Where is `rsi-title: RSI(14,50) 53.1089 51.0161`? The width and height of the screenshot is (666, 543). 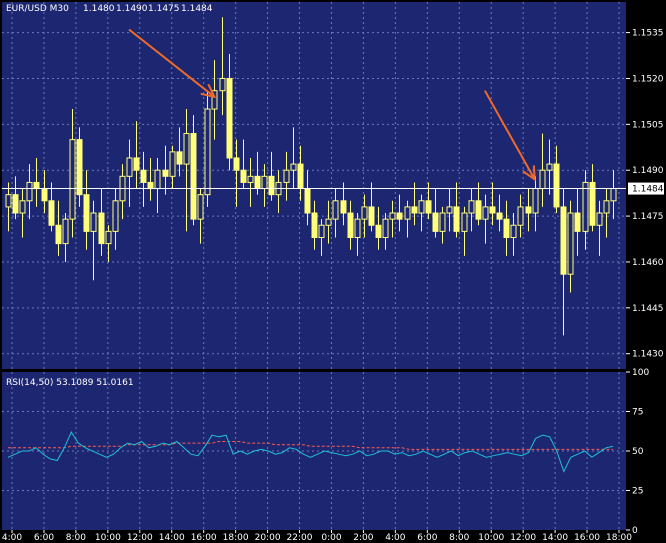 rsi-title: RSI(14,50) 53.1089 51.0161 is located at coordinates (70, 383).